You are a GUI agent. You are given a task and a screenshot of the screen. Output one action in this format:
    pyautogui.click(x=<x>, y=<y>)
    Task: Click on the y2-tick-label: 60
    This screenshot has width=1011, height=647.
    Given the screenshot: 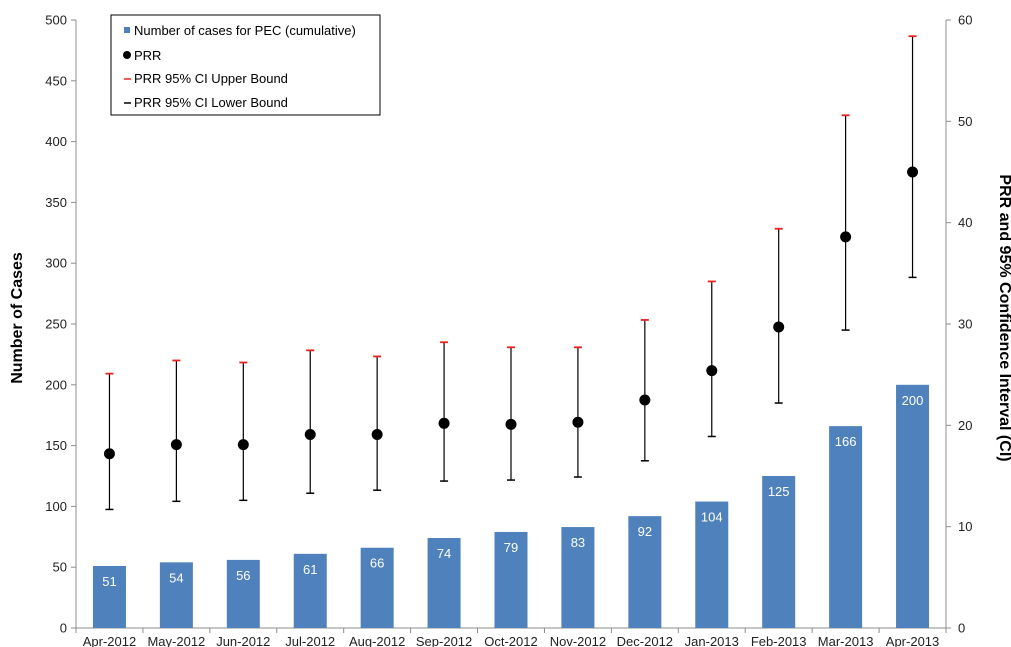 What is the action you would take?
    pyautogui.click(x=965, y=20)
    